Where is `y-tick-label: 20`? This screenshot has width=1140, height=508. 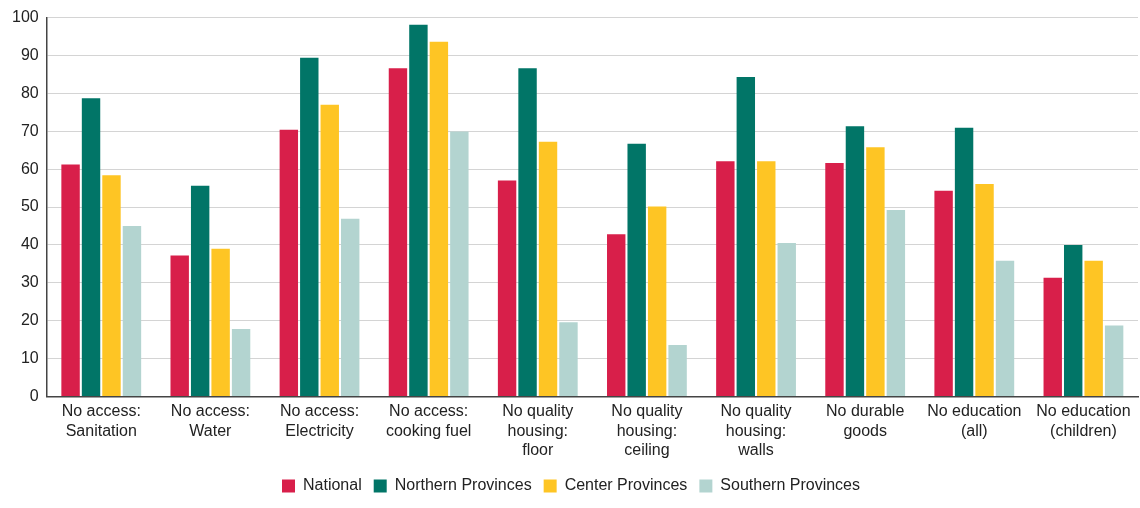
y-tick-label: 20 is located at coordinates (29, 320).